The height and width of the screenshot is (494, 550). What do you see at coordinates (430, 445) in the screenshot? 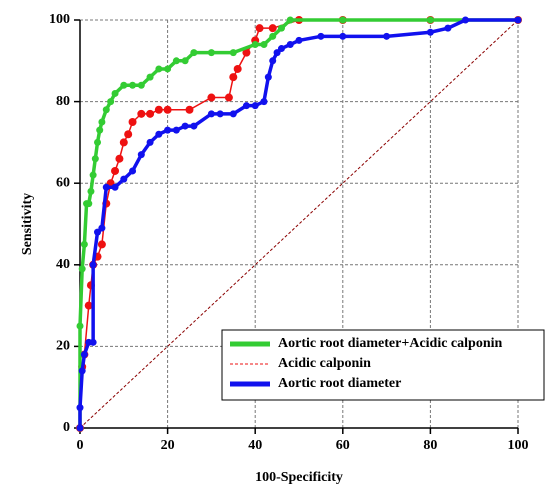
I see `x-tick-label: 80` at bounding box center [430, 445].